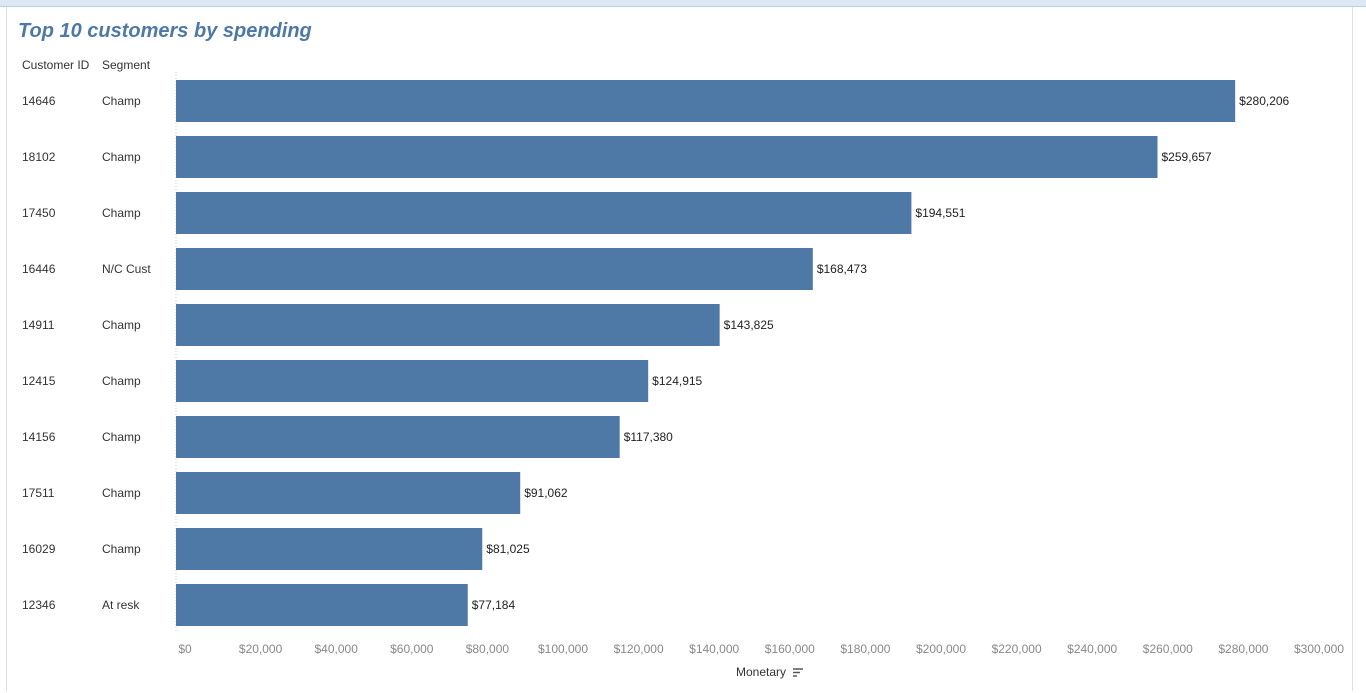 Image resolution: width=1366 pixels, height=693 pixels. I want to click on data-label: $280,206, so click(1264, 101).